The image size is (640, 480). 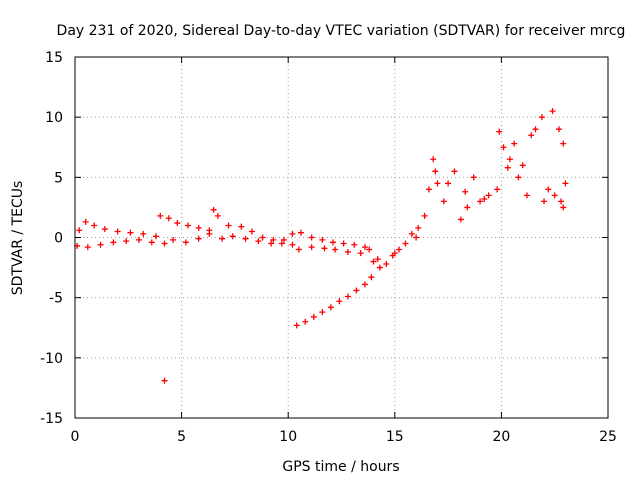 What do you see at coordinates (501, 437) in the screenshot?
I see `x-tick-label: 20` at bounding box center [501, 437].